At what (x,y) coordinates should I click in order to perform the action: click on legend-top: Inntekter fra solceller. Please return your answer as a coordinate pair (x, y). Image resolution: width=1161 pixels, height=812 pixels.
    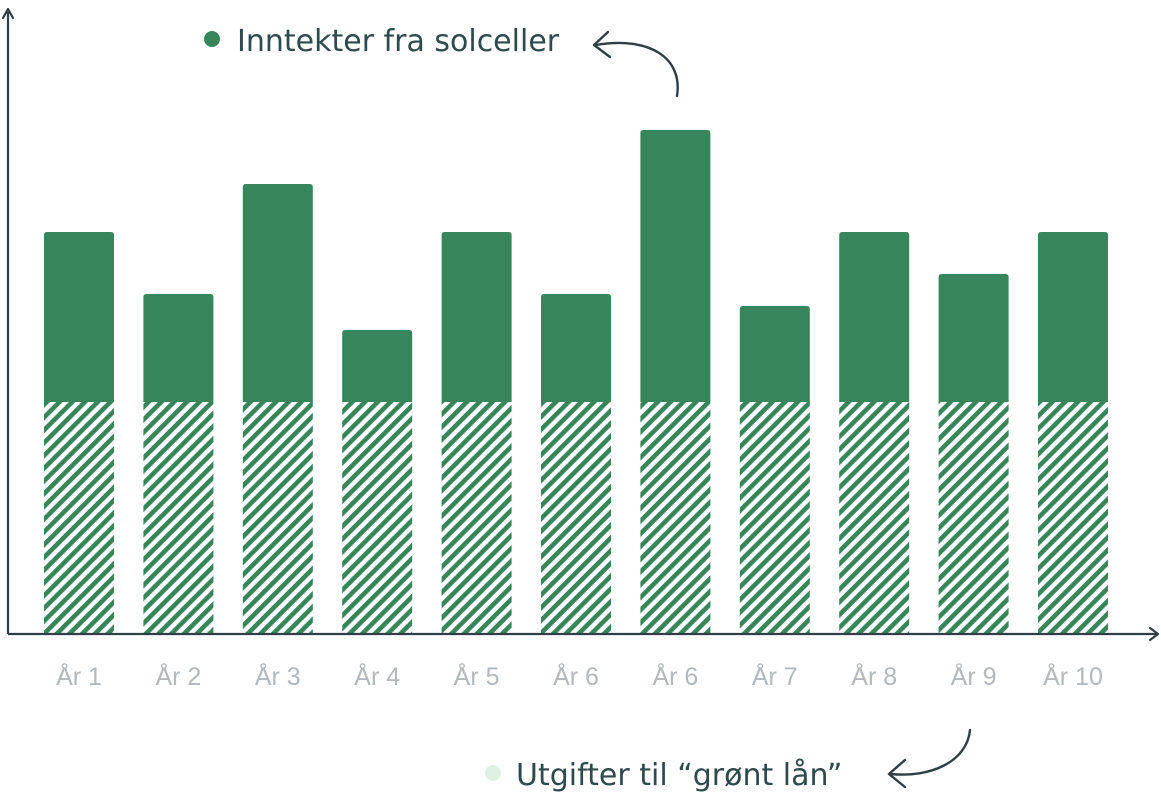
    Looking at the image, I should click on (441, 61).